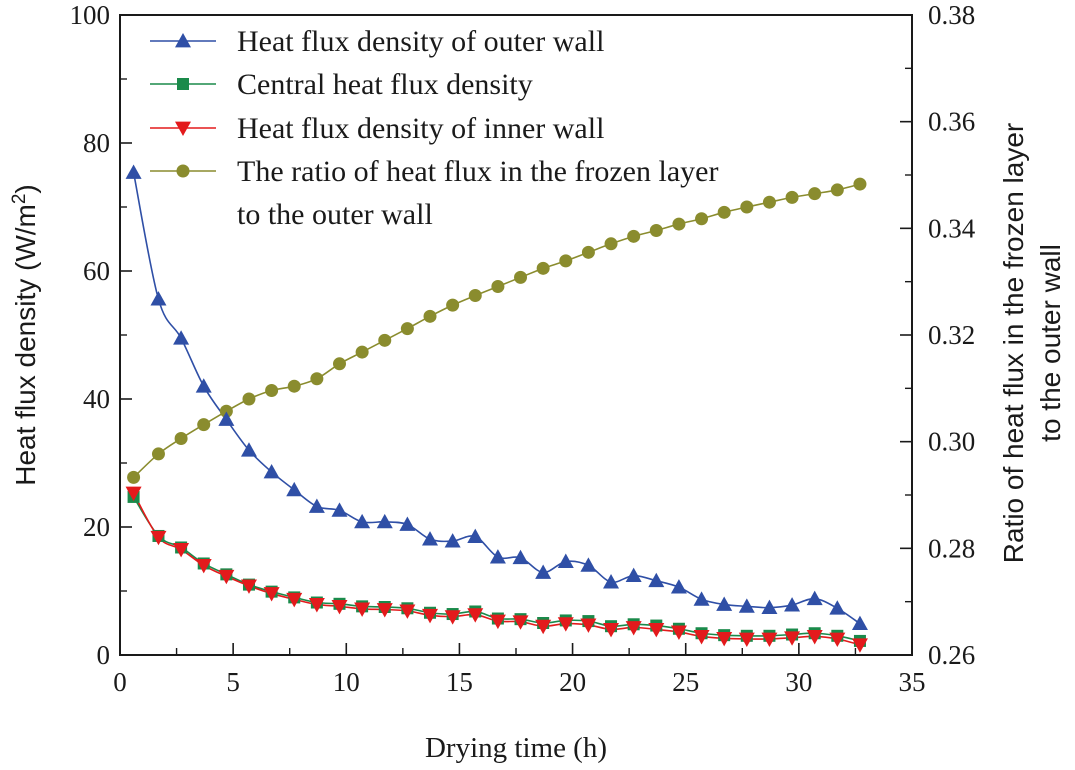 This screenshot has height=770, width=1075. What do you see at coordinates (951, 548) in the screenshot?
I see `y2-tick-label: 0.28` at bounding box center [951, 548].